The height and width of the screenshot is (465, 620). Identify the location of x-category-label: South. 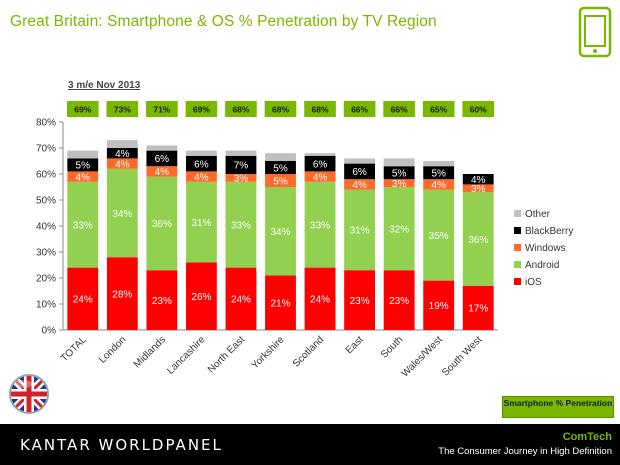
(392, 347).